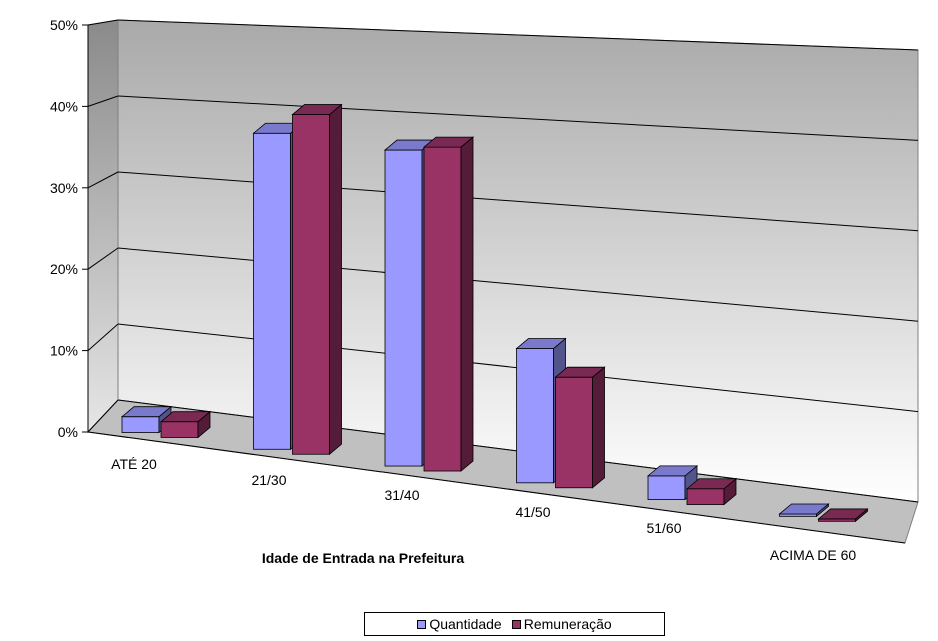 The height and width of the screenshot is (641, 938). What do you see at coordinates (64, 25) in the screenshot?
I see `y-tick-label-5: 50%` at bounding box center [64, 25].